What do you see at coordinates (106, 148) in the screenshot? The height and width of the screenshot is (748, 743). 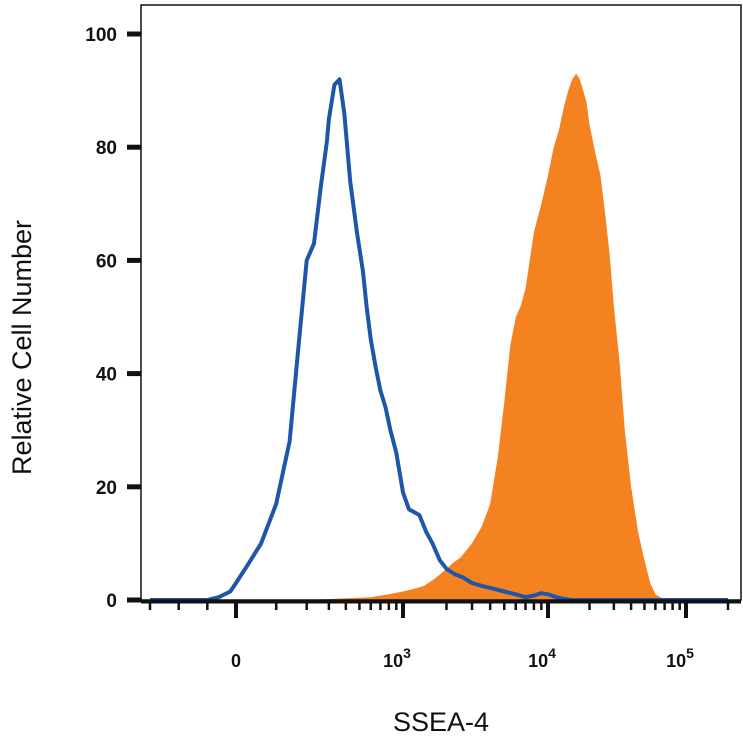 I see `y-tick-label: 80` at bounding box center [106, 148].